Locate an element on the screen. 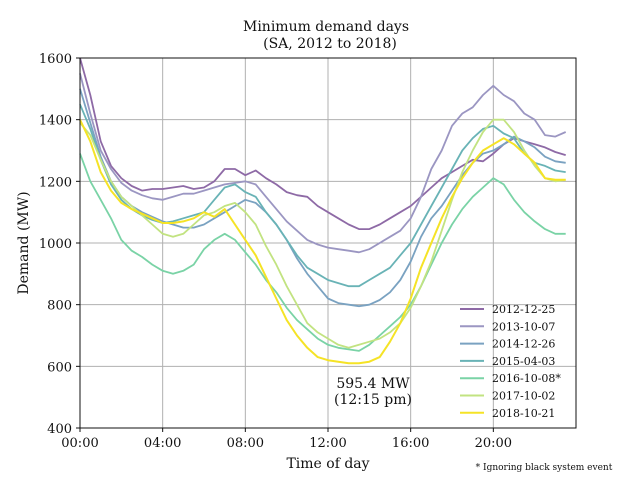 This screenshot has width=640, height=480. legend-label: 2017-10-02 is located at coordinates (523, 396).